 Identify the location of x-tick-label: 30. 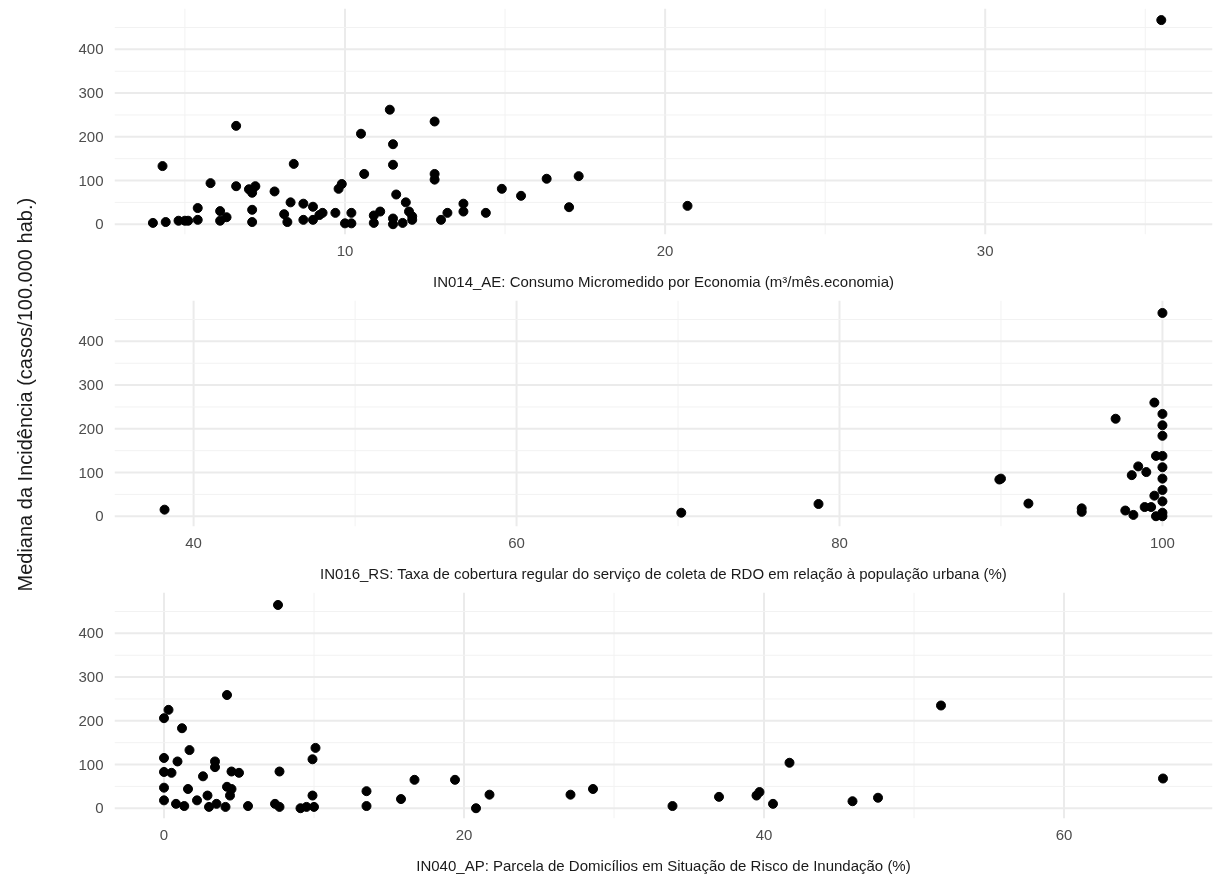
(985, 250).